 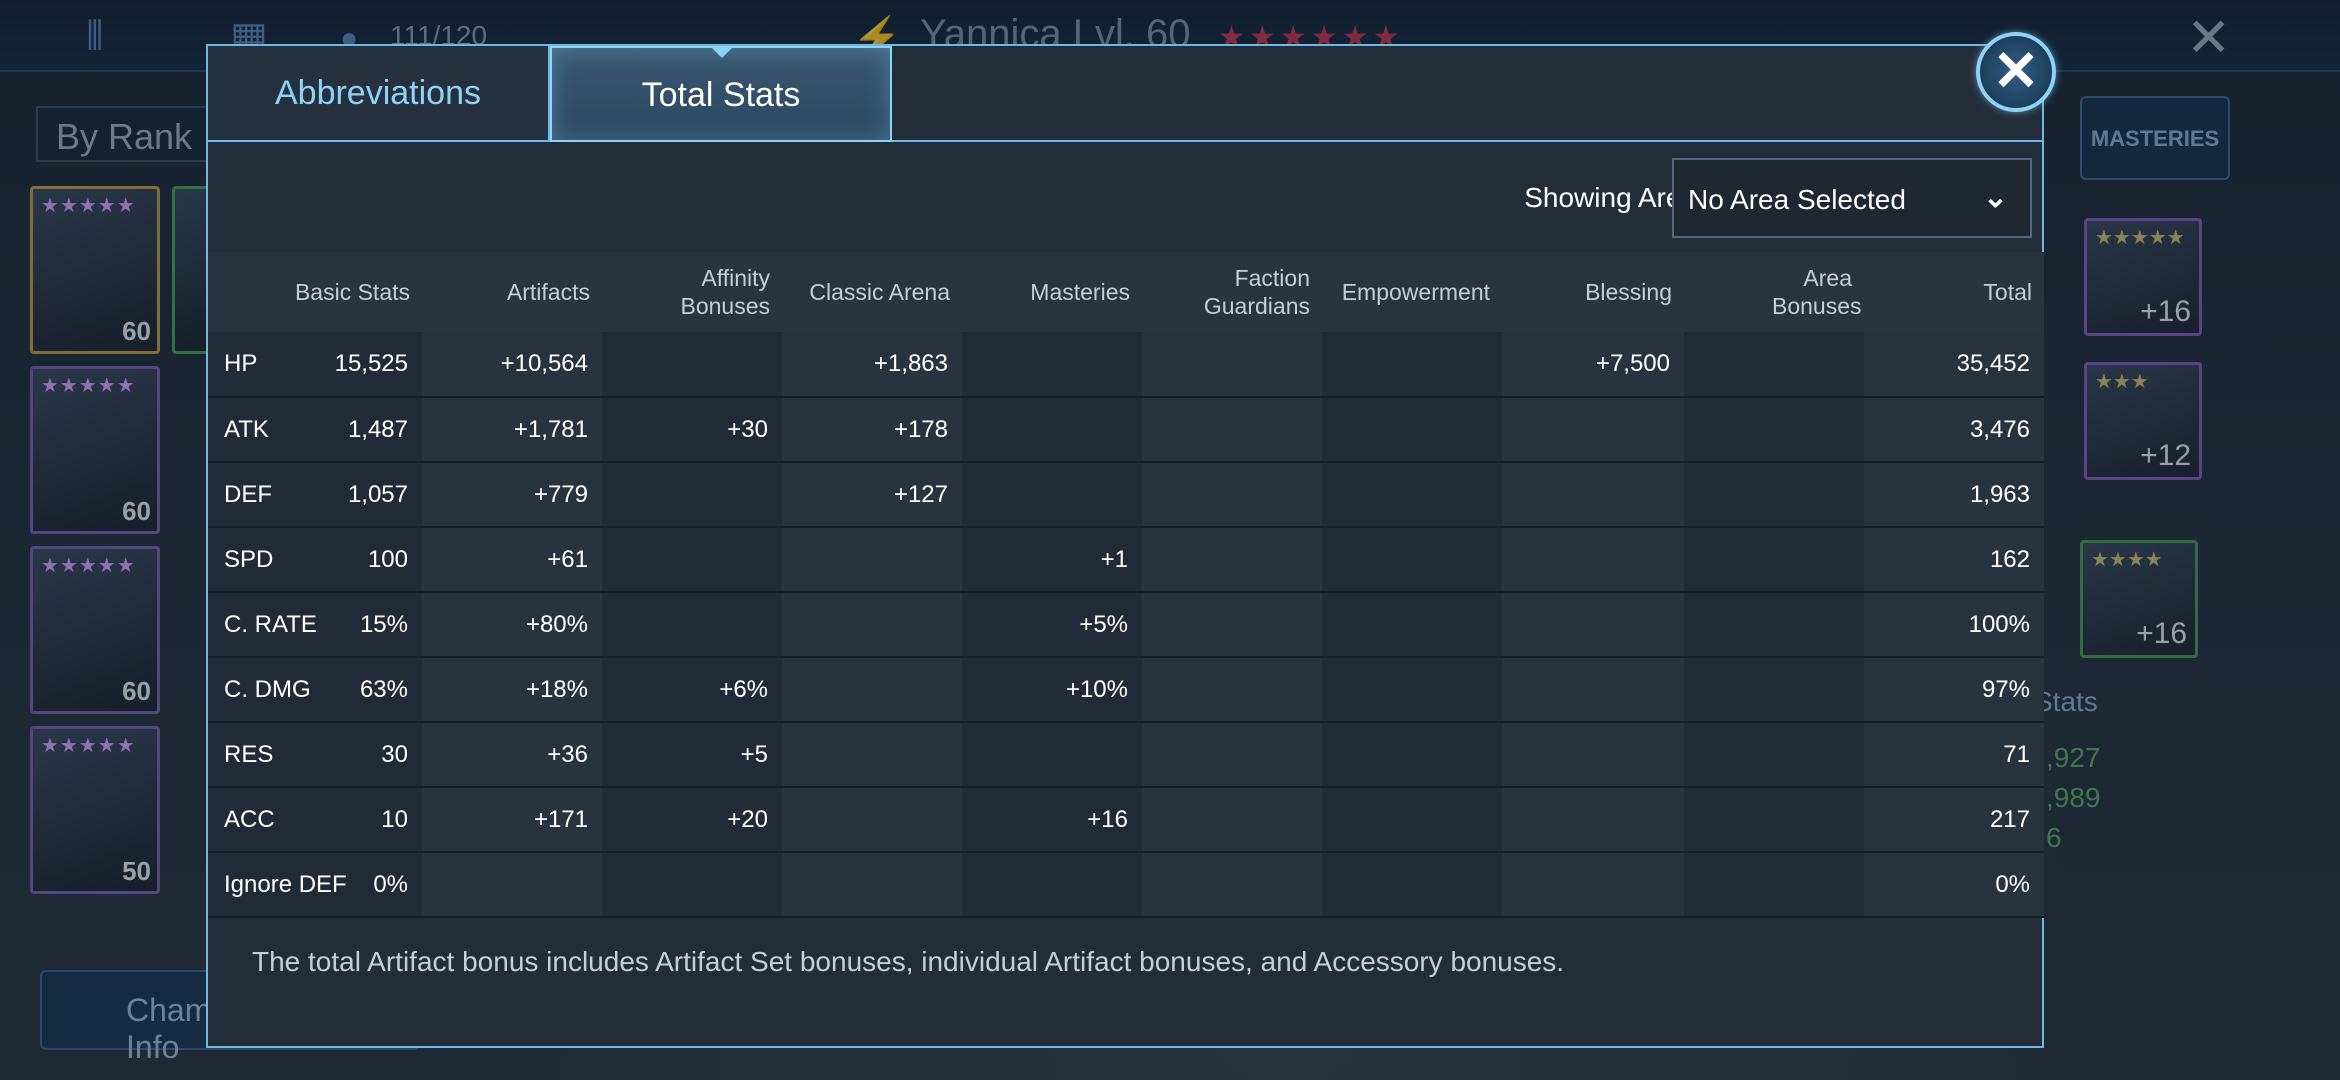 I want to click on stat-value: 100, so click(x=387, y=559).